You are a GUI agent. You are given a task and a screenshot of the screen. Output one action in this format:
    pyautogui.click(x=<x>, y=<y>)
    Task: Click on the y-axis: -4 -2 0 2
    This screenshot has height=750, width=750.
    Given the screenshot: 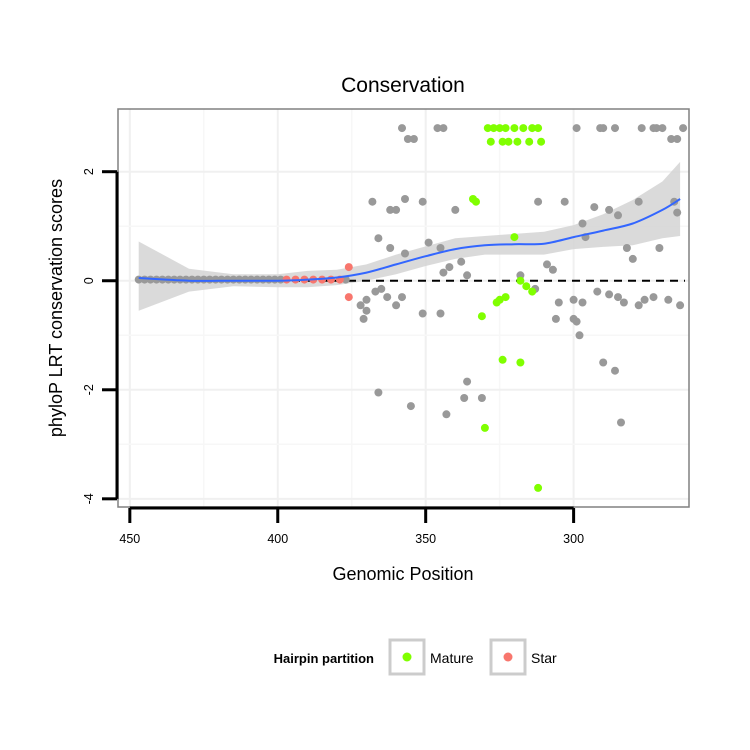 What is the action you would take?
    pyautogui.click(x=100, y=336)
    